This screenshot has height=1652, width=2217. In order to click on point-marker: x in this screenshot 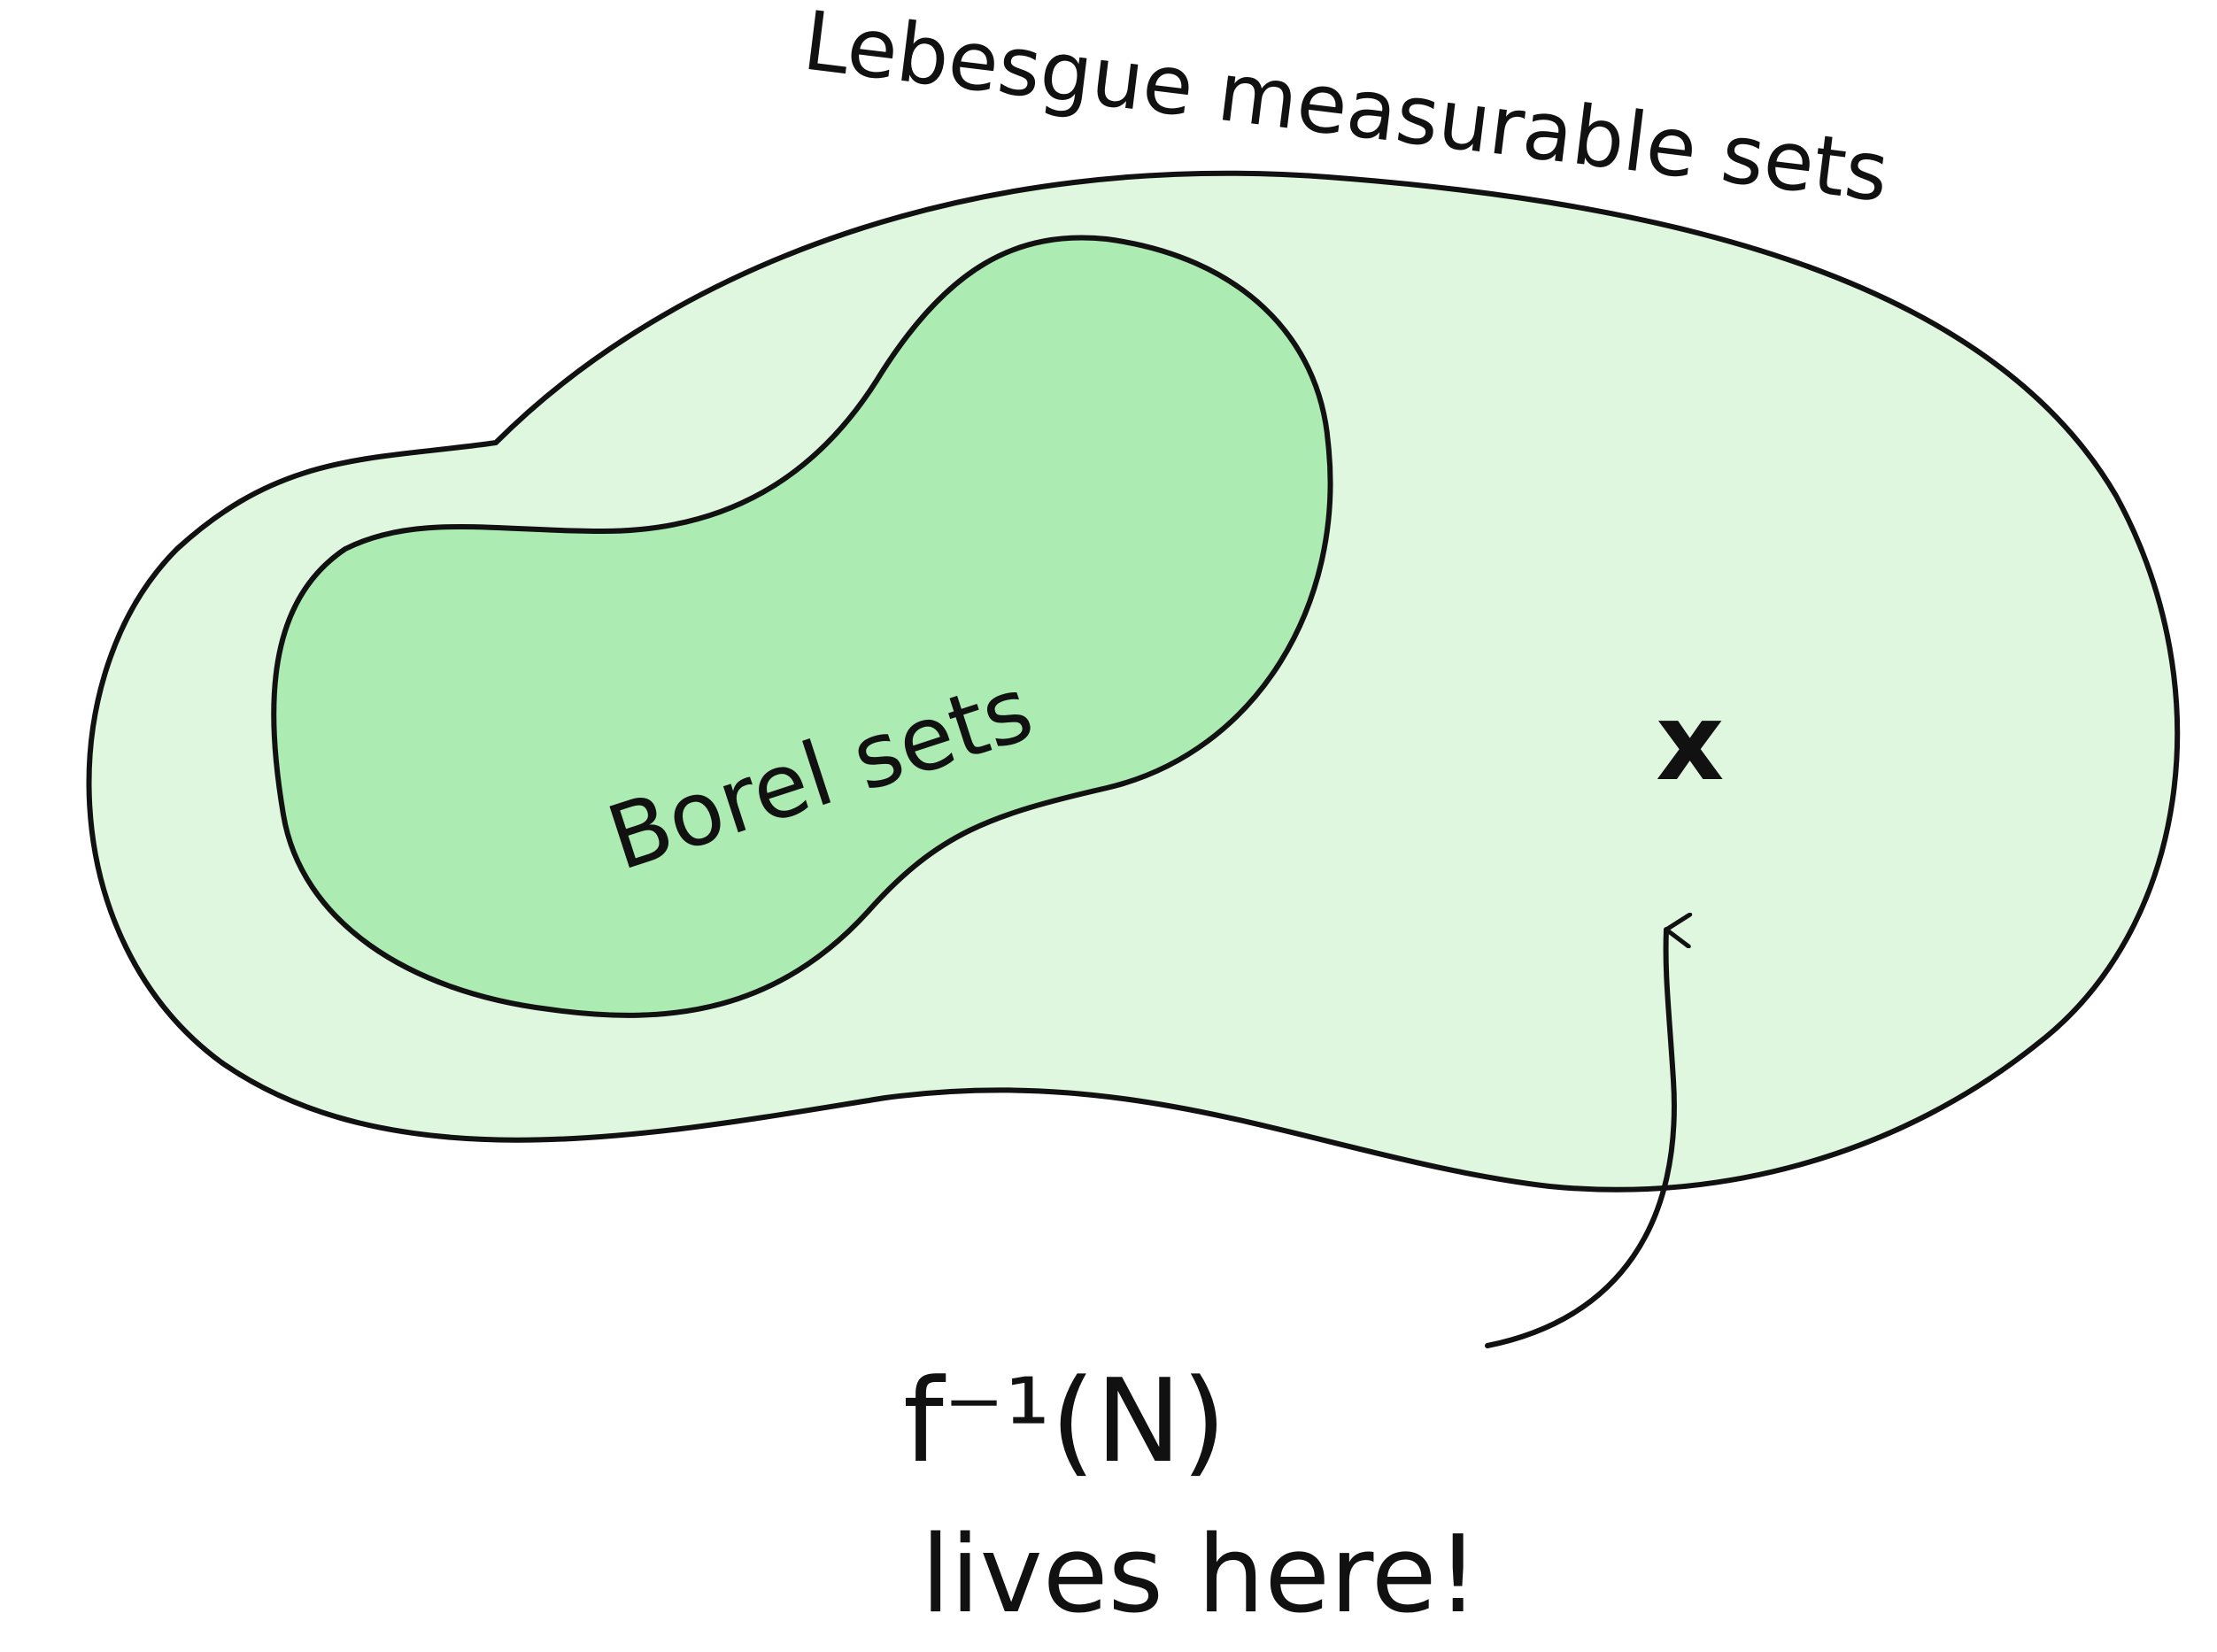, I will do `click(1690, 743)`.